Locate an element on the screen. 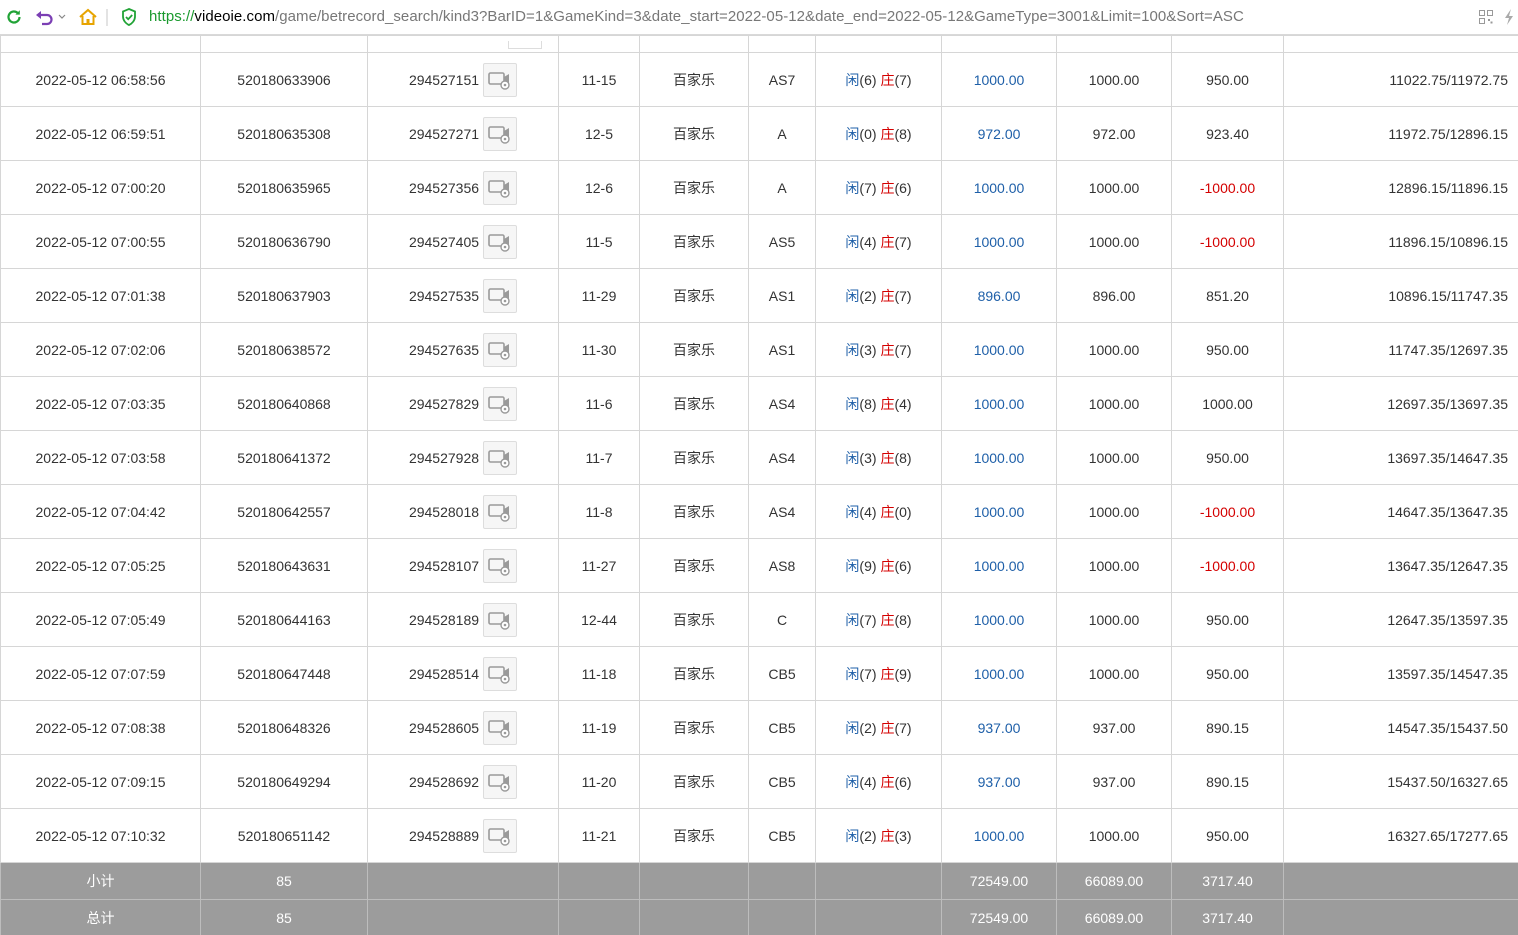 The width and height of the screenshot is (1518, 935). balance-cell: 15437.50/16327.65 is located at coordinates (1400, 781).